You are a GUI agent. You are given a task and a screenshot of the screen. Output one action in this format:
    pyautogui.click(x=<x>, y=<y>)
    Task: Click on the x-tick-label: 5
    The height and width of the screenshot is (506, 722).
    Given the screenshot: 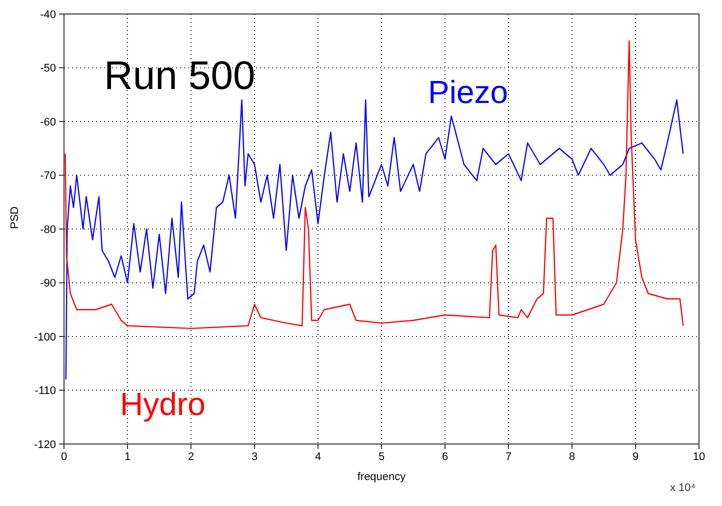 What is the action you would take?
    pyautogui.click(x=381, y=456)
    